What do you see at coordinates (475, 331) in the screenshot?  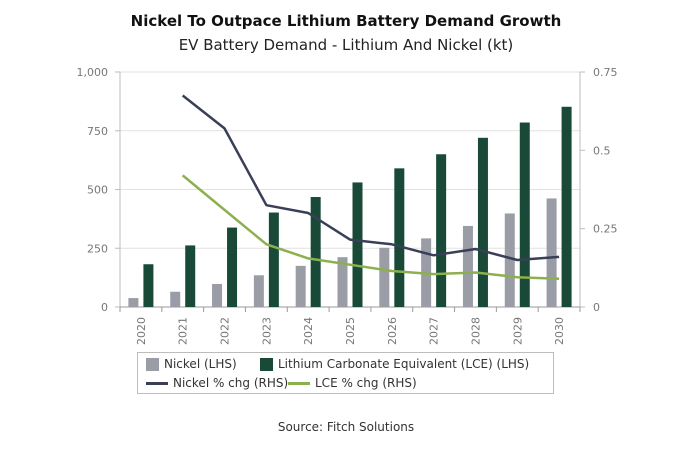 I see `x-axis-tick-label: 2028` at bounding box center [475, 331].